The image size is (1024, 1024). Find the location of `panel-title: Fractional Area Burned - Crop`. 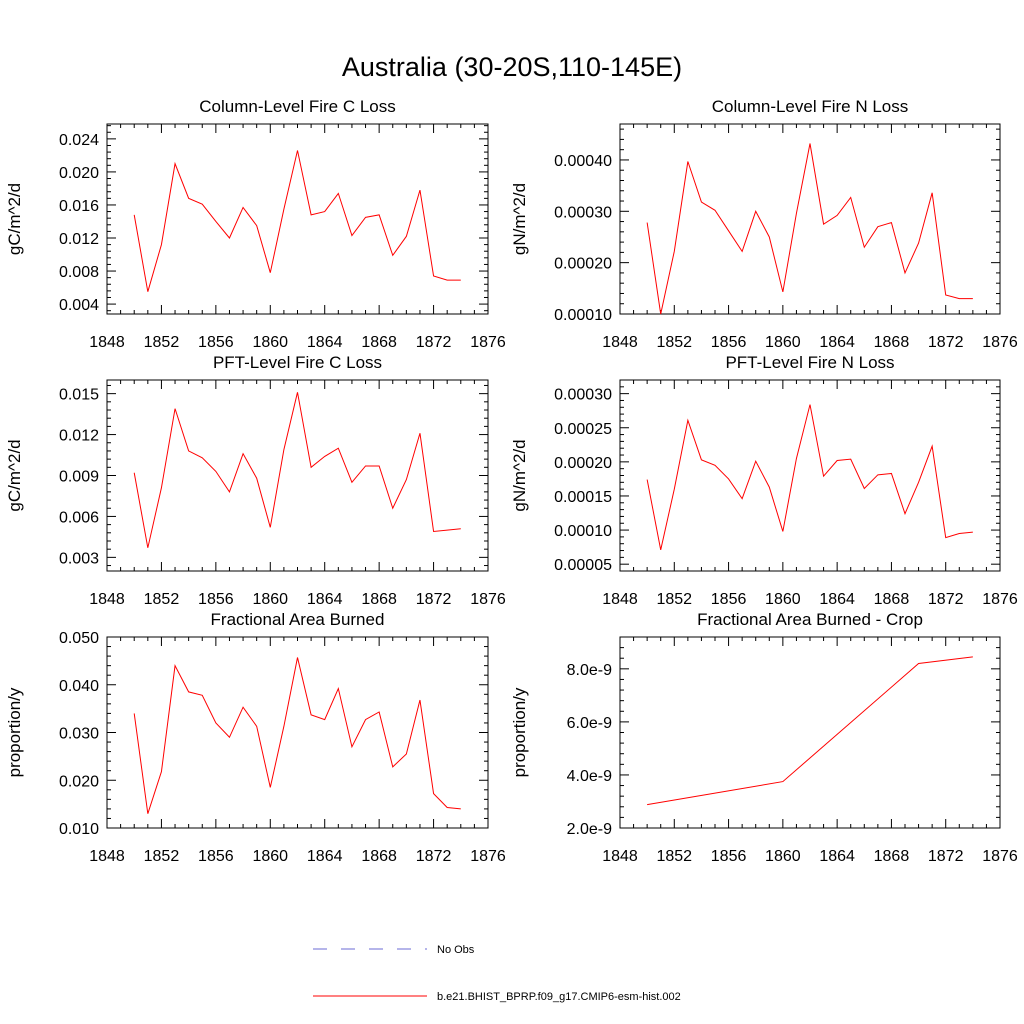

panel-title: Fractional Area Burned - Crop is located at coordinates (810, 619).